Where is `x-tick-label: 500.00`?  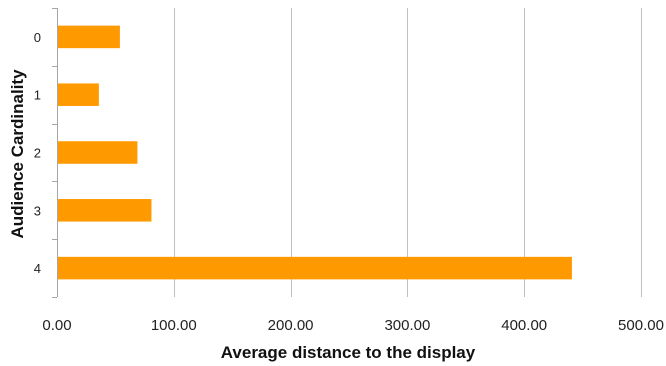 x-tick-label: 500.00 is located at coordinates (641, 325).